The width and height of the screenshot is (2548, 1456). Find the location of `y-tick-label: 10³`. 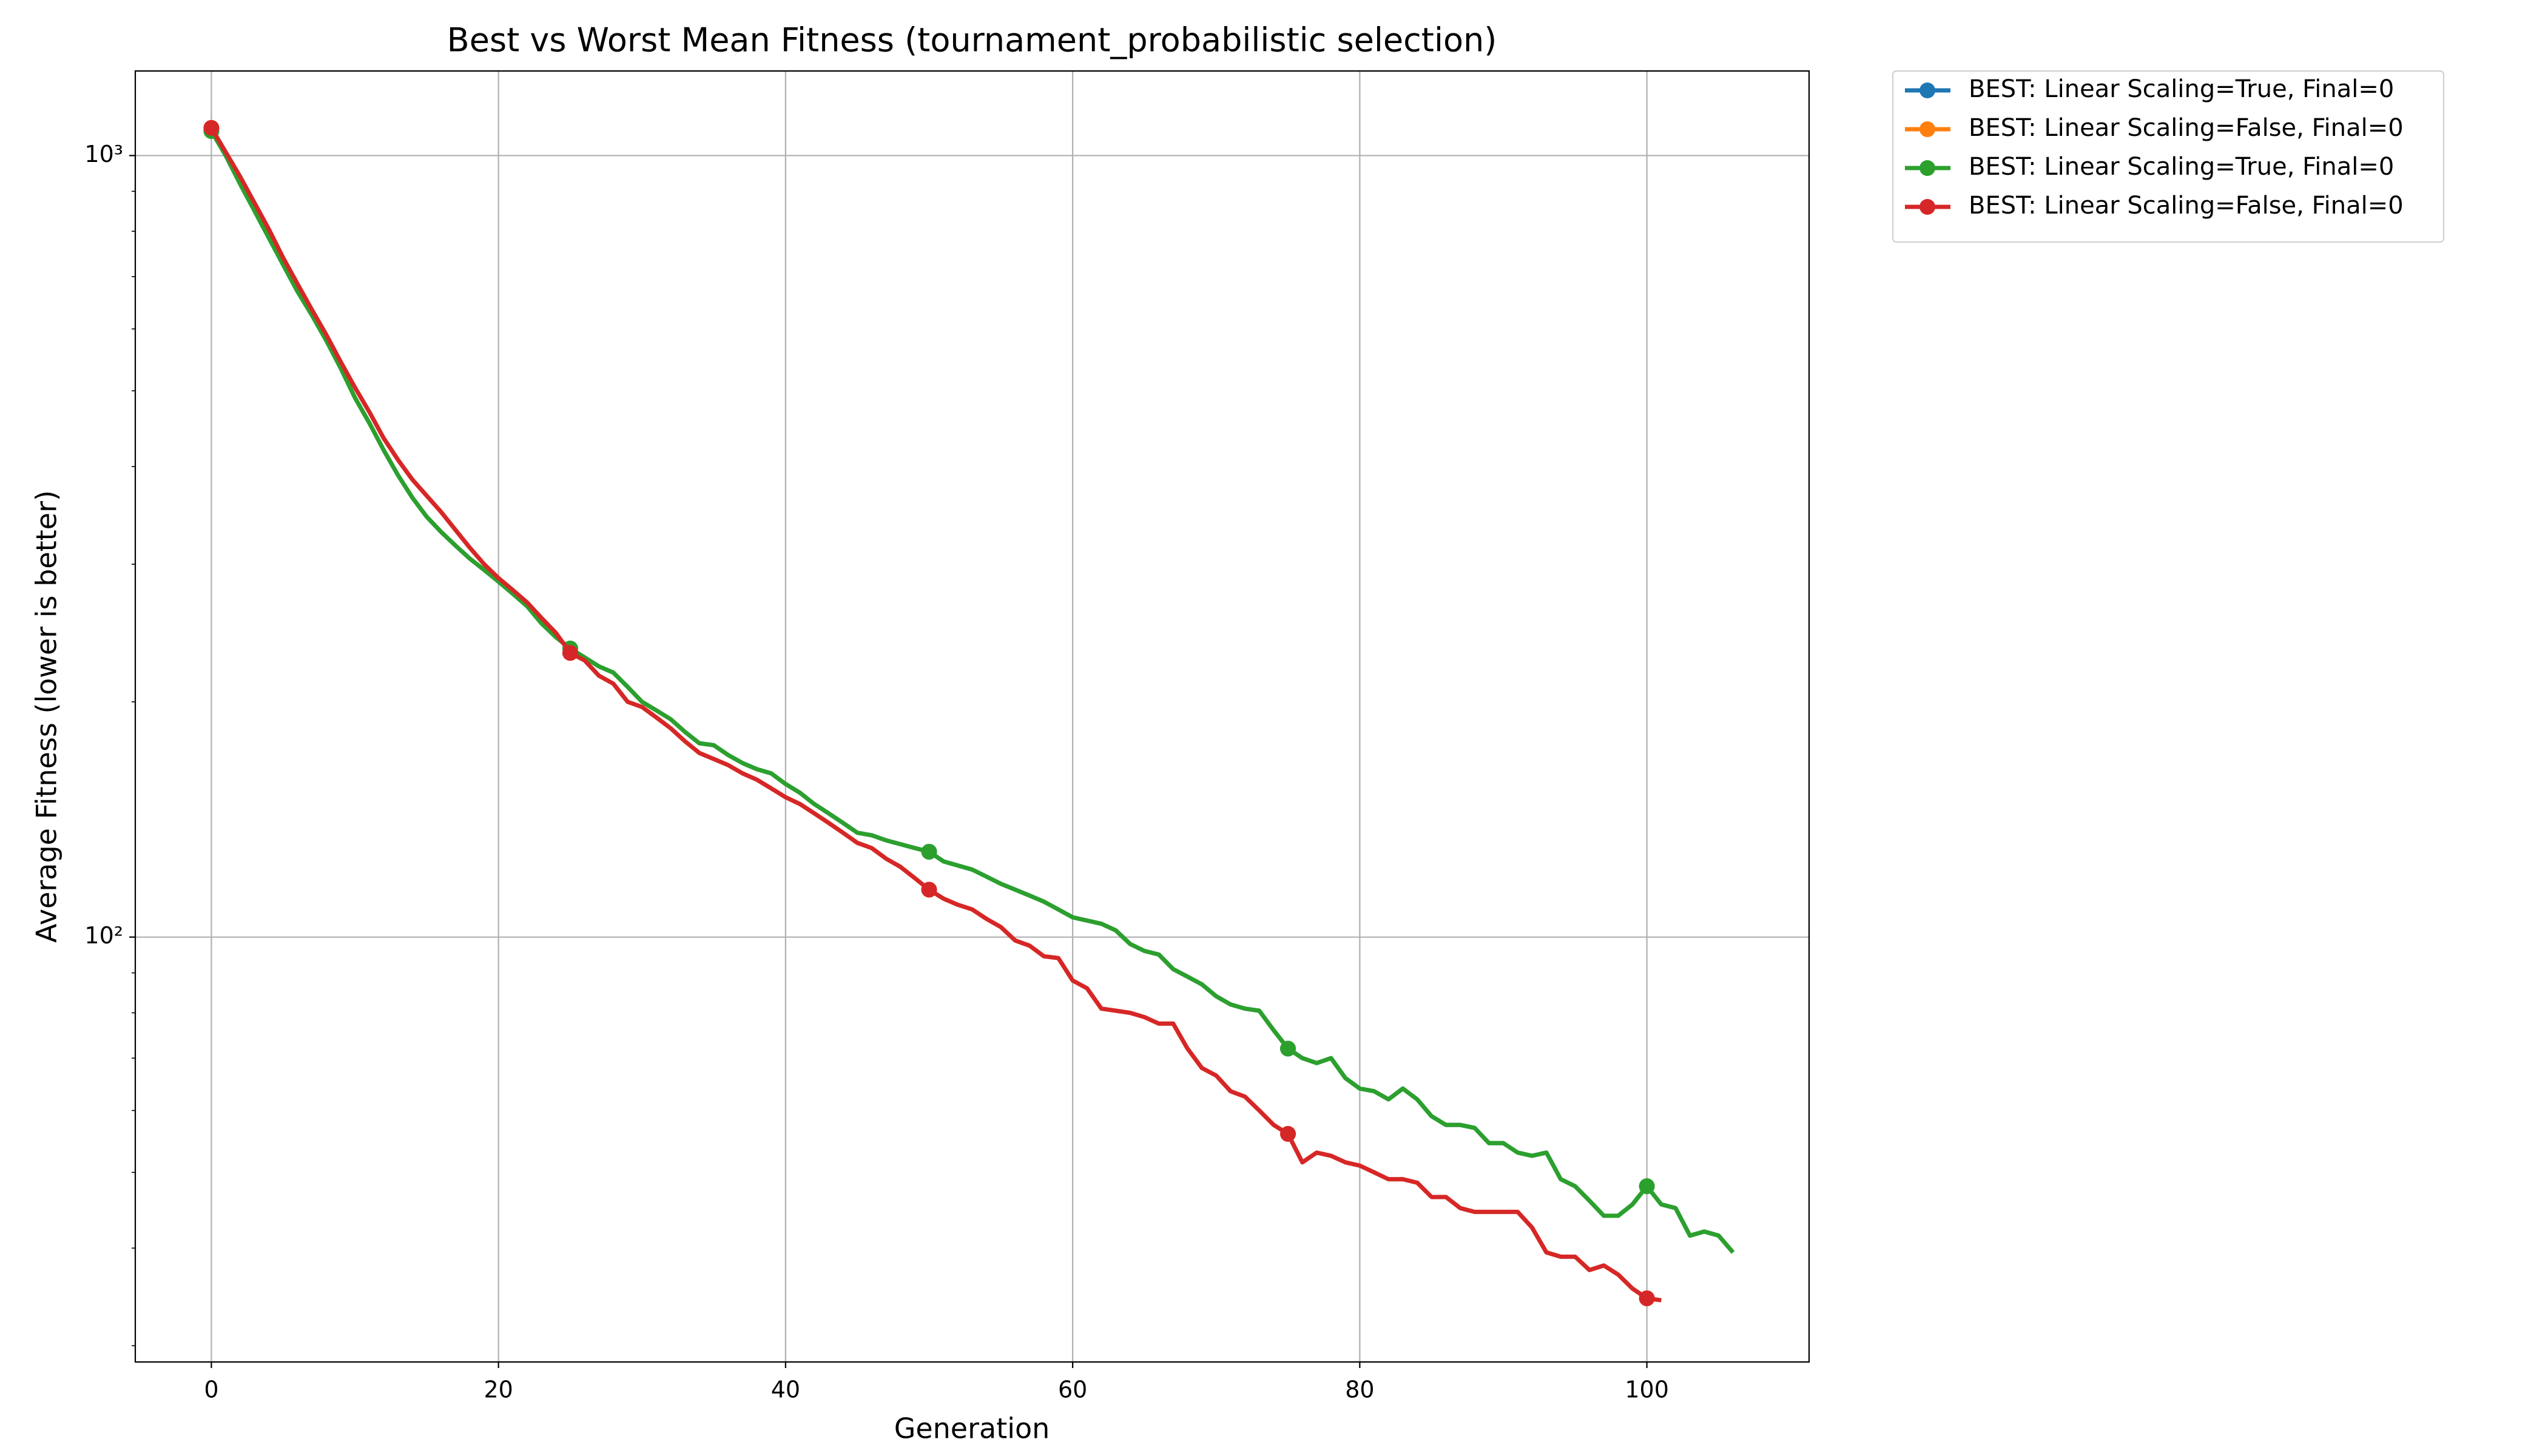

y-tick-label: 10³ is located at coordinates (103, 154).